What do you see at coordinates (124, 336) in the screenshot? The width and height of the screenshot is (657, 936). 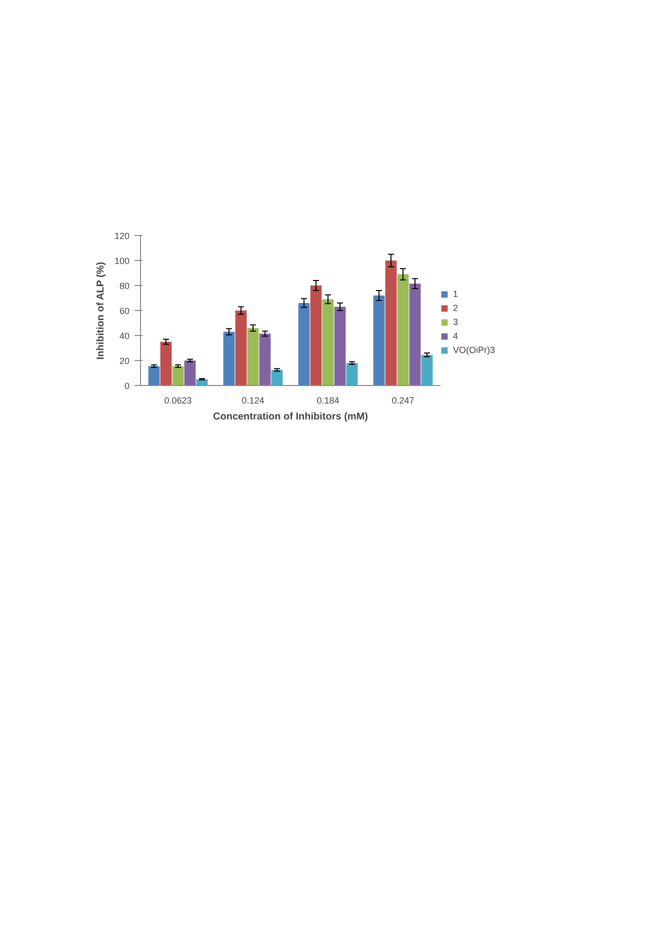 I see `y-tick-label: 40` at bounding box center [124, 336].